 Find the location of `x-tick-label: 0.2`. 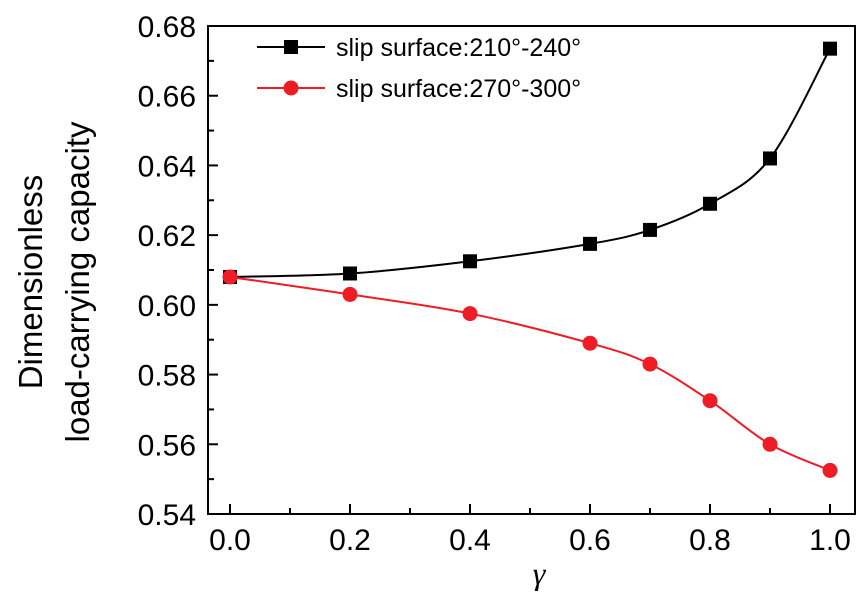

x-tick-label: 0.2 is located at coordinates (350, 540).